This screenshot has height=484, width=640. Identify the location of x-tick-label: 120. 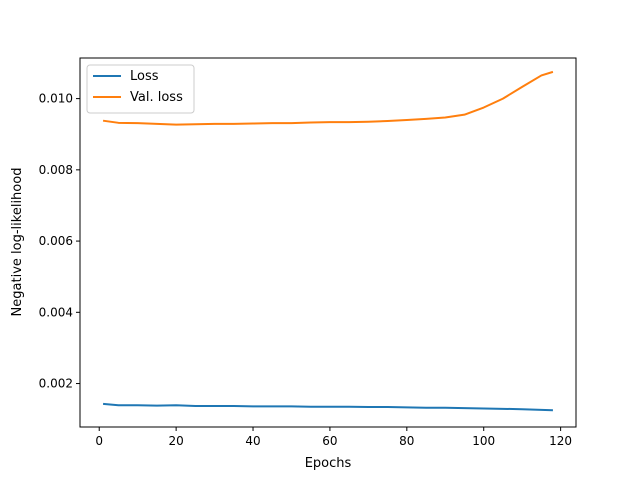
(560, 441).